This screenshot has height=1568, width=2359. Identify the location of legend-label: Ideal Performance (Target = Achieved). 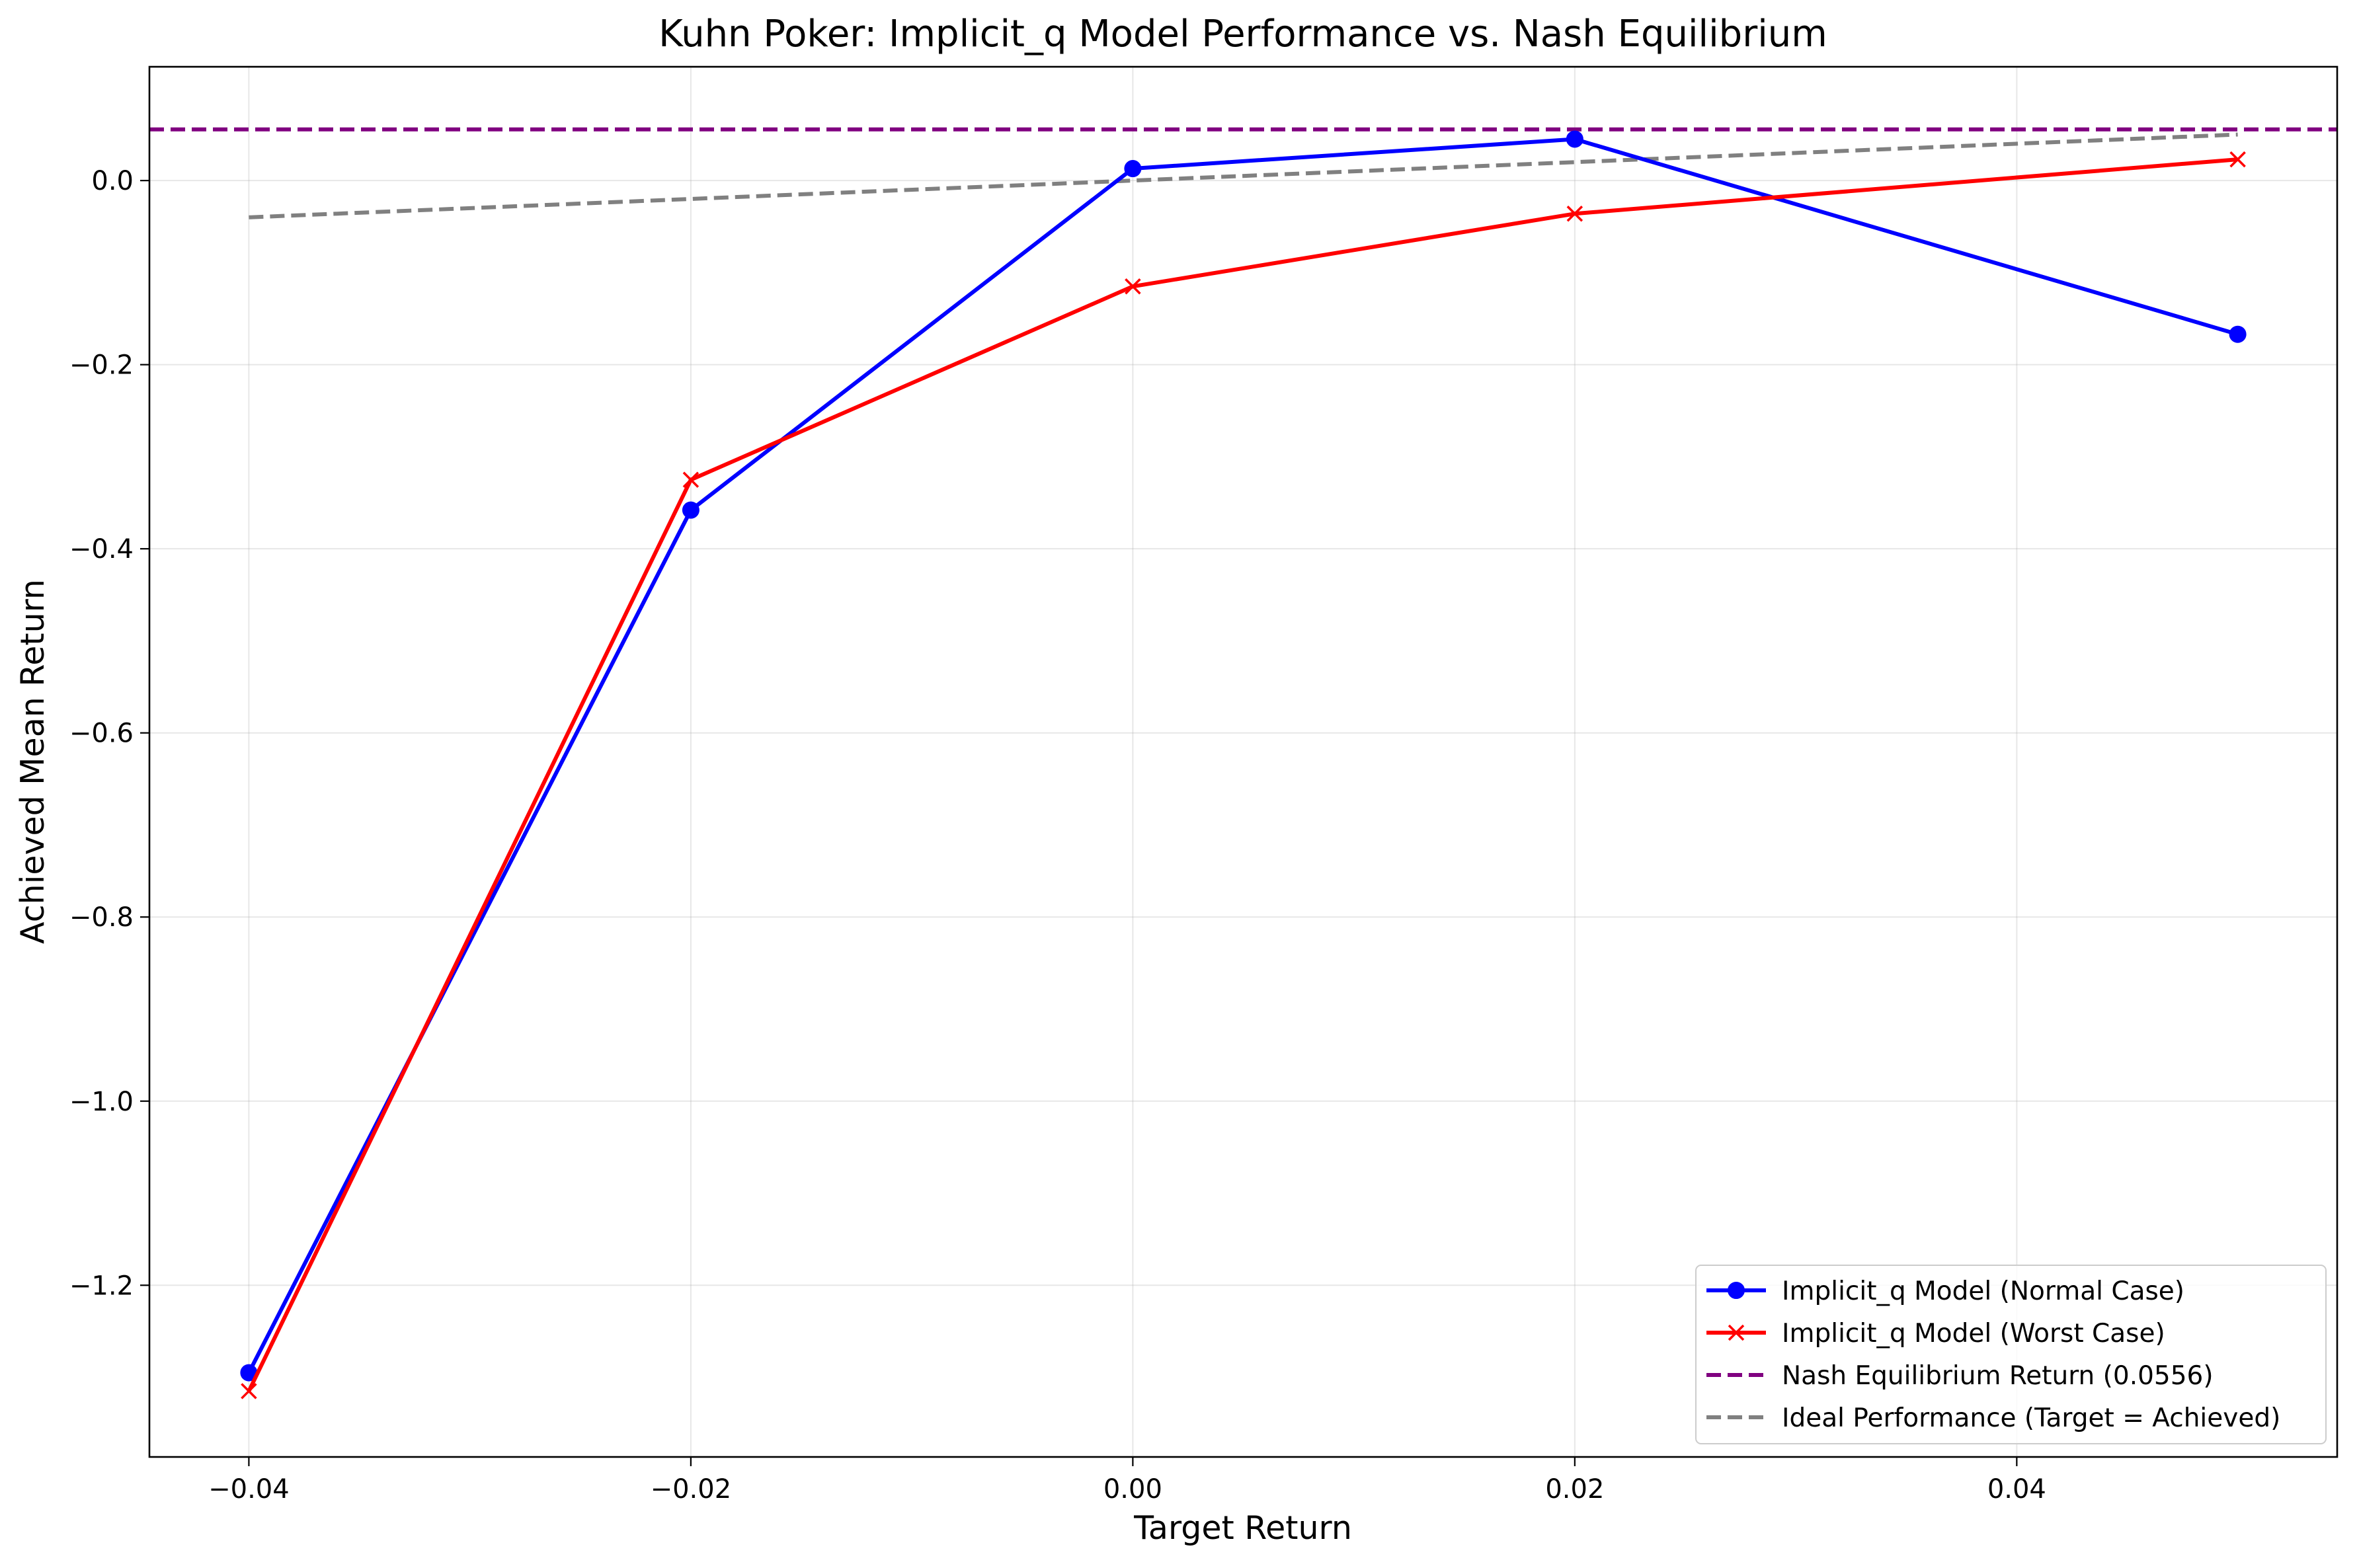
(2031, 1418).